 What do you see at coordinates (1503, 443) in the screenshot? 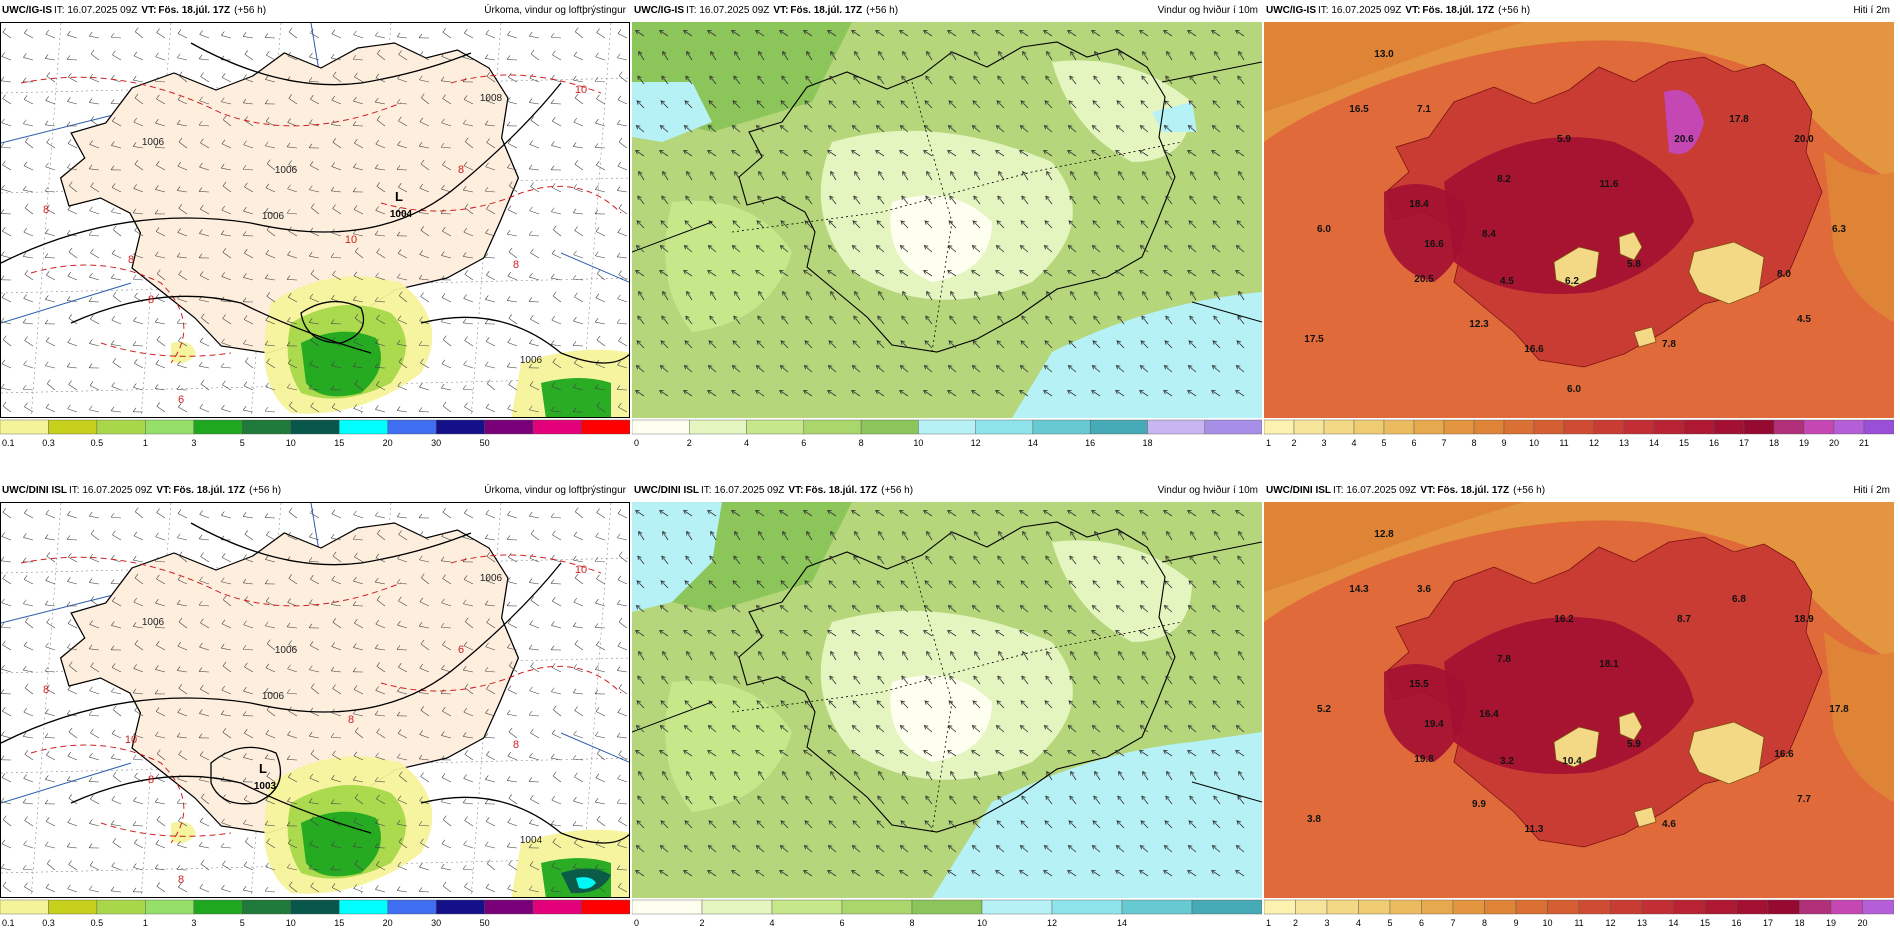
I see `colorbar-tick-label: 9` at bounding box center [1503, 443].